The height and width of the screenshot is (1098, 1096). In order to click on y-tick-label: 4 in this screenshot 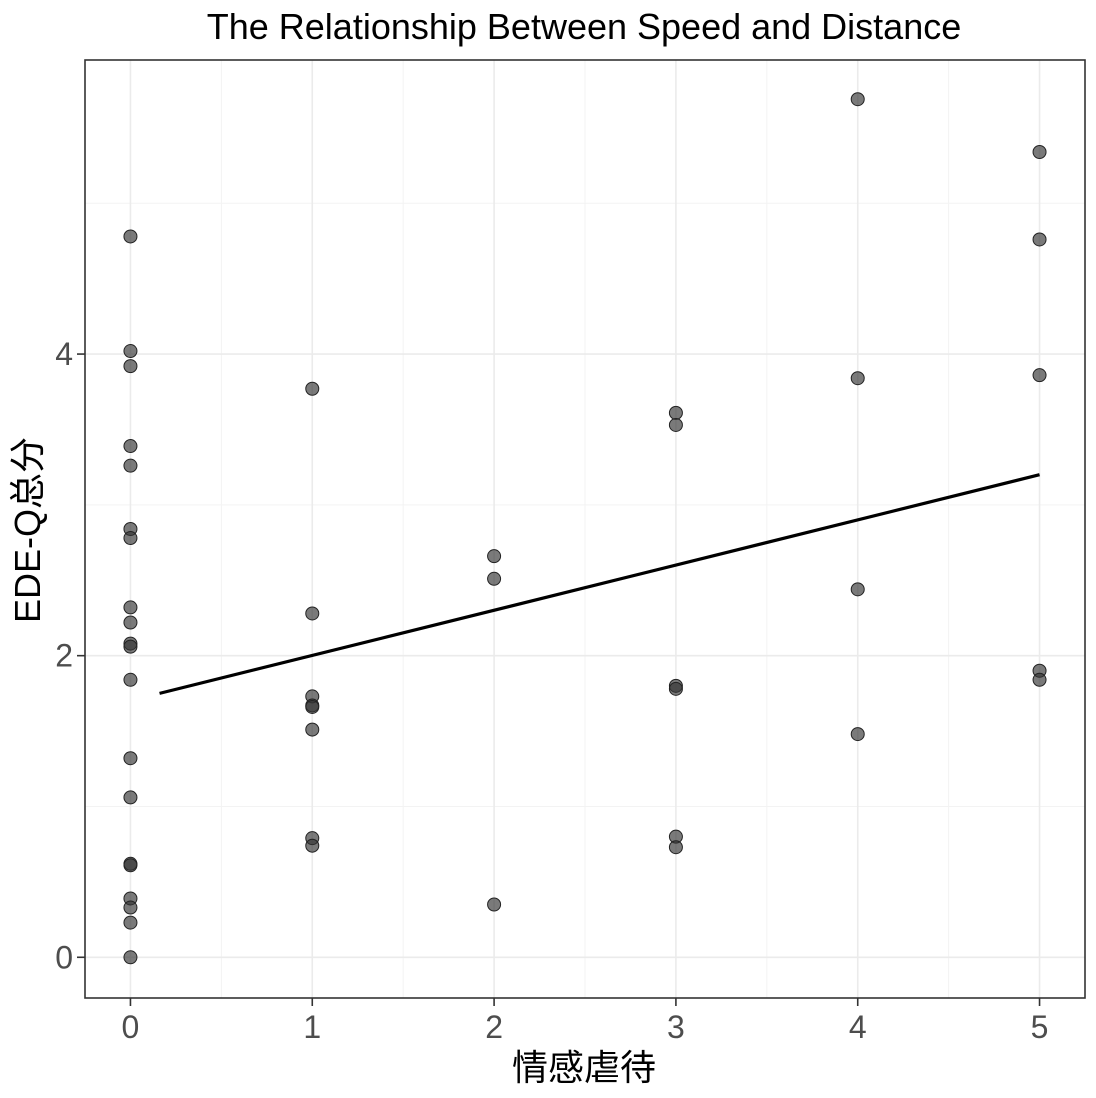, I will do `click(64, 354)`.